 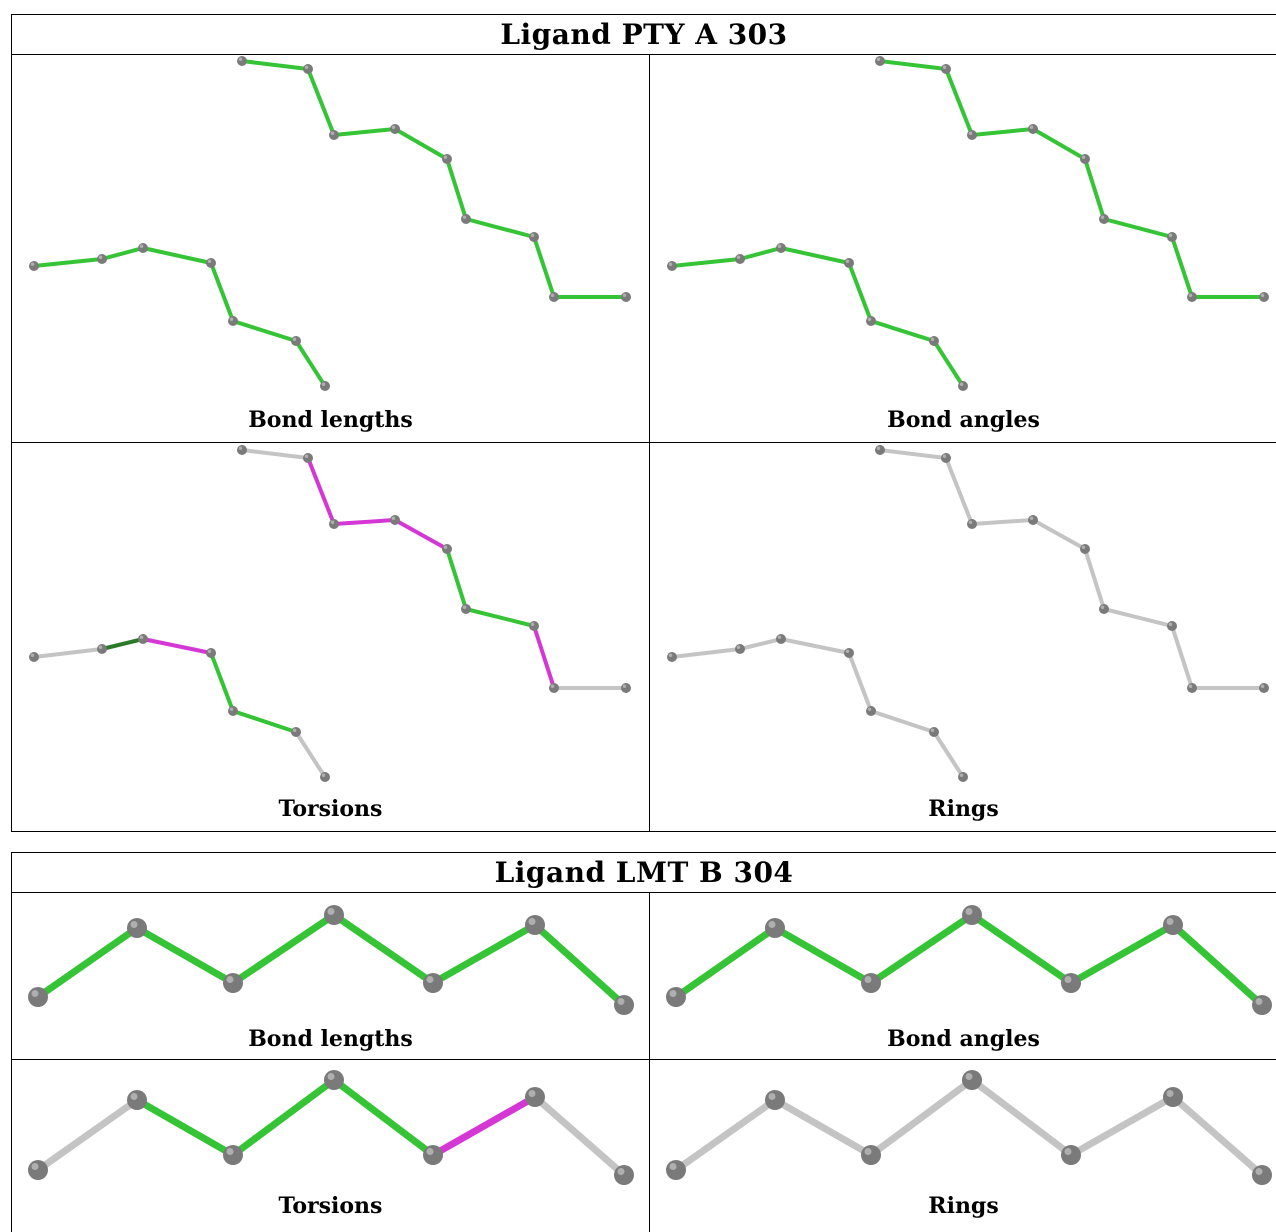 I want to click on divider, so click(x=644, y=442).